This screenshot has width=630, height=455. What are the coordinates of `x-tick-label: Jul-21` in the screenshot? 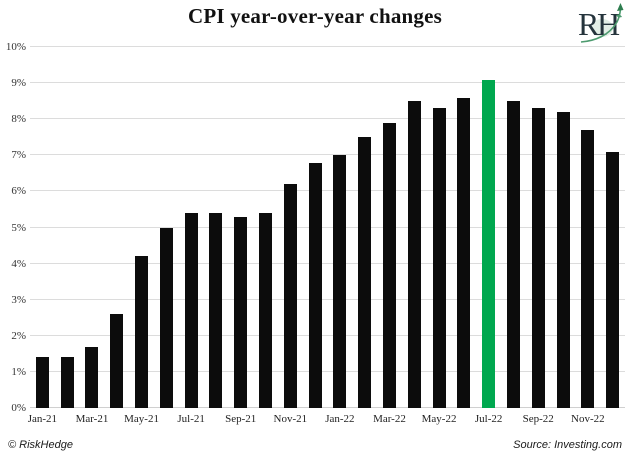 It's located at (191, 419).